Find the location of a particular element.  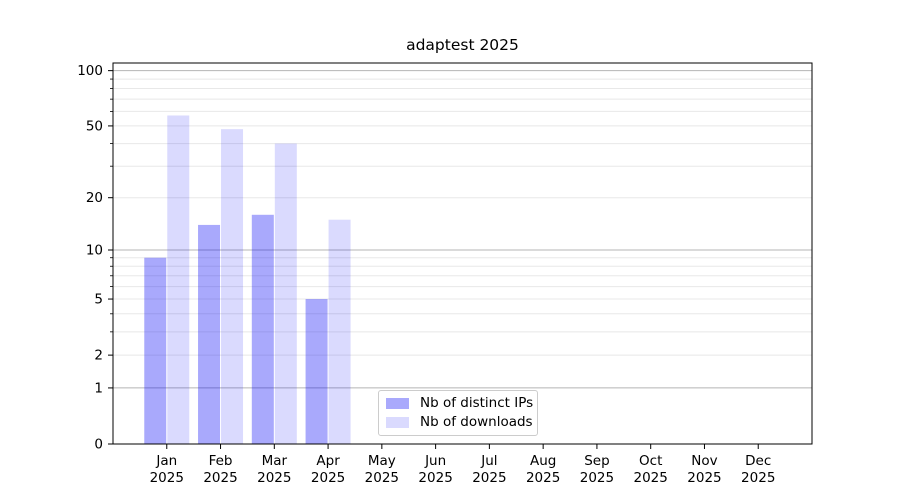

y-tick-label: 100 is located at coordinates (90, 71).